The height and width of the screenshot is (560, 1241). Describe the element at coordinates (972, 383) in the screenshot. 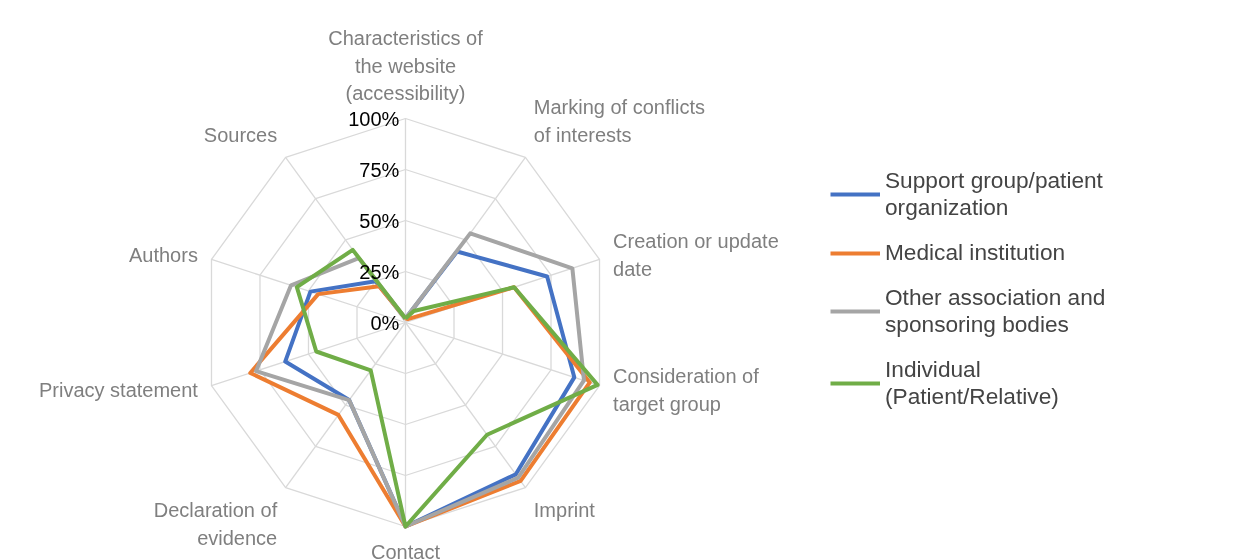

I see `legend-label: Individual (Patient/Relative)` at that location.